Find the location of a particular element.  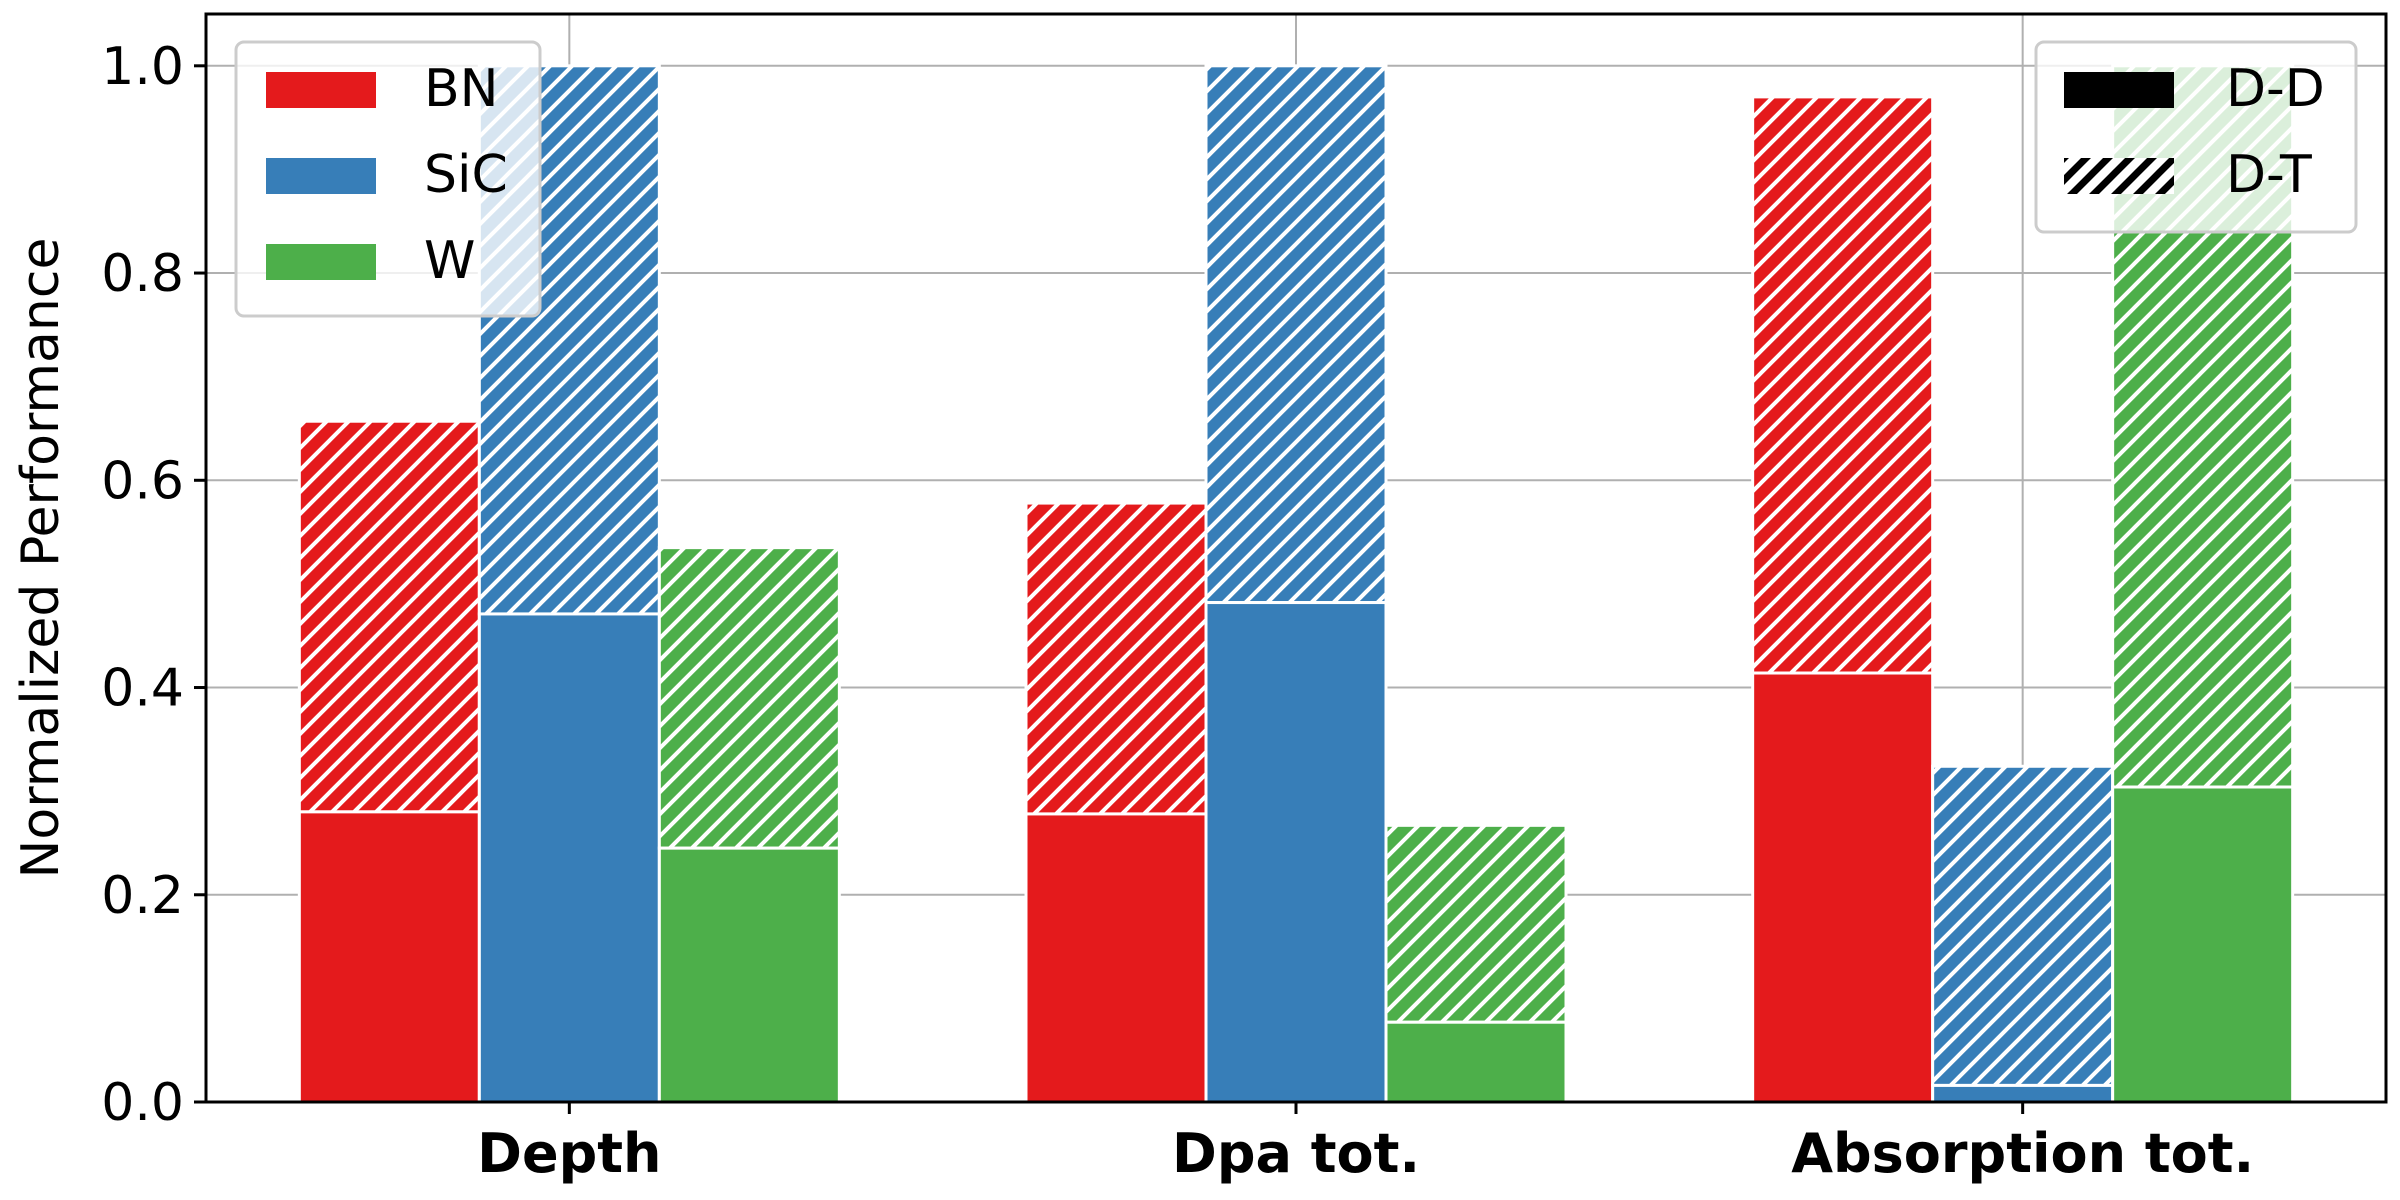

legend-swatch-d-t is located at coordinates (2119, 176).